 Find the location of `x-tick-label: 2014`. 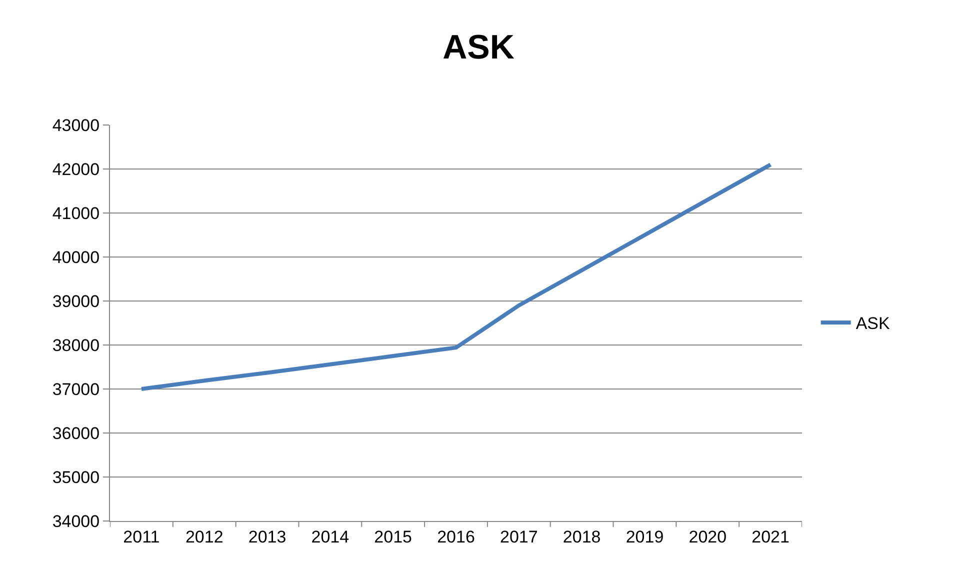

x-tick-label: 2014 is located at coordinates (330, 536).